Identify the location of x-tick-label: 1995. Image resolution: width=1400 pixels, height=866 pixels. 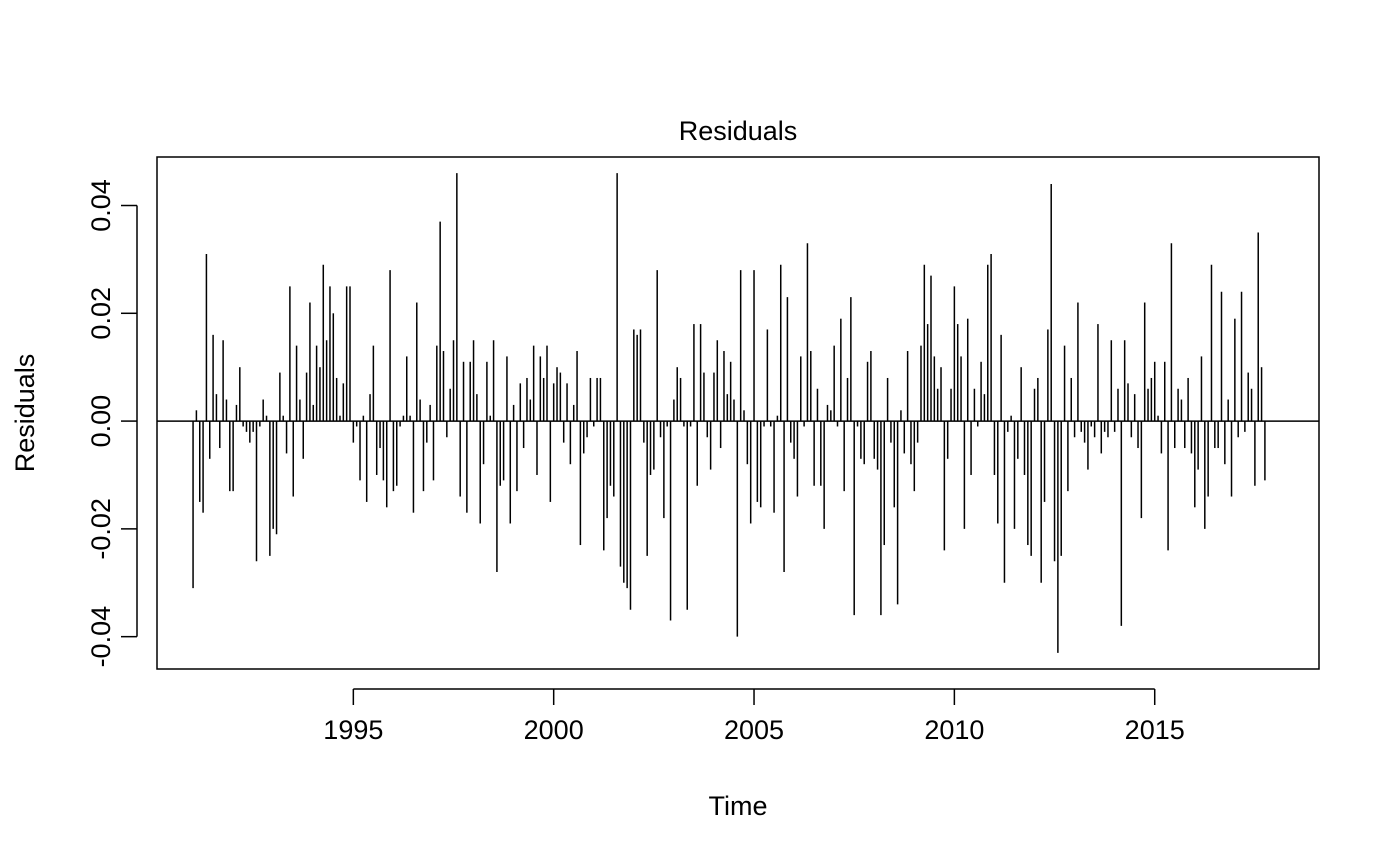
(353, 730).